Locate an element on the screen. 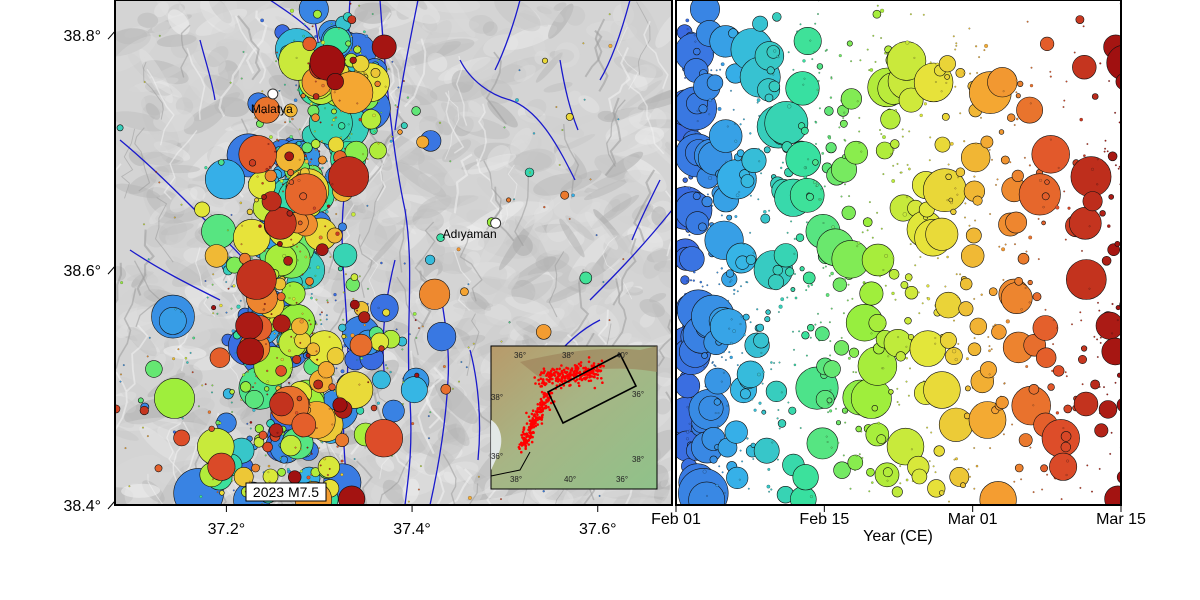 This screenshot has width=1200, height=600. time-xtick-label: Feb 01 is located at coordinates (676, 519).